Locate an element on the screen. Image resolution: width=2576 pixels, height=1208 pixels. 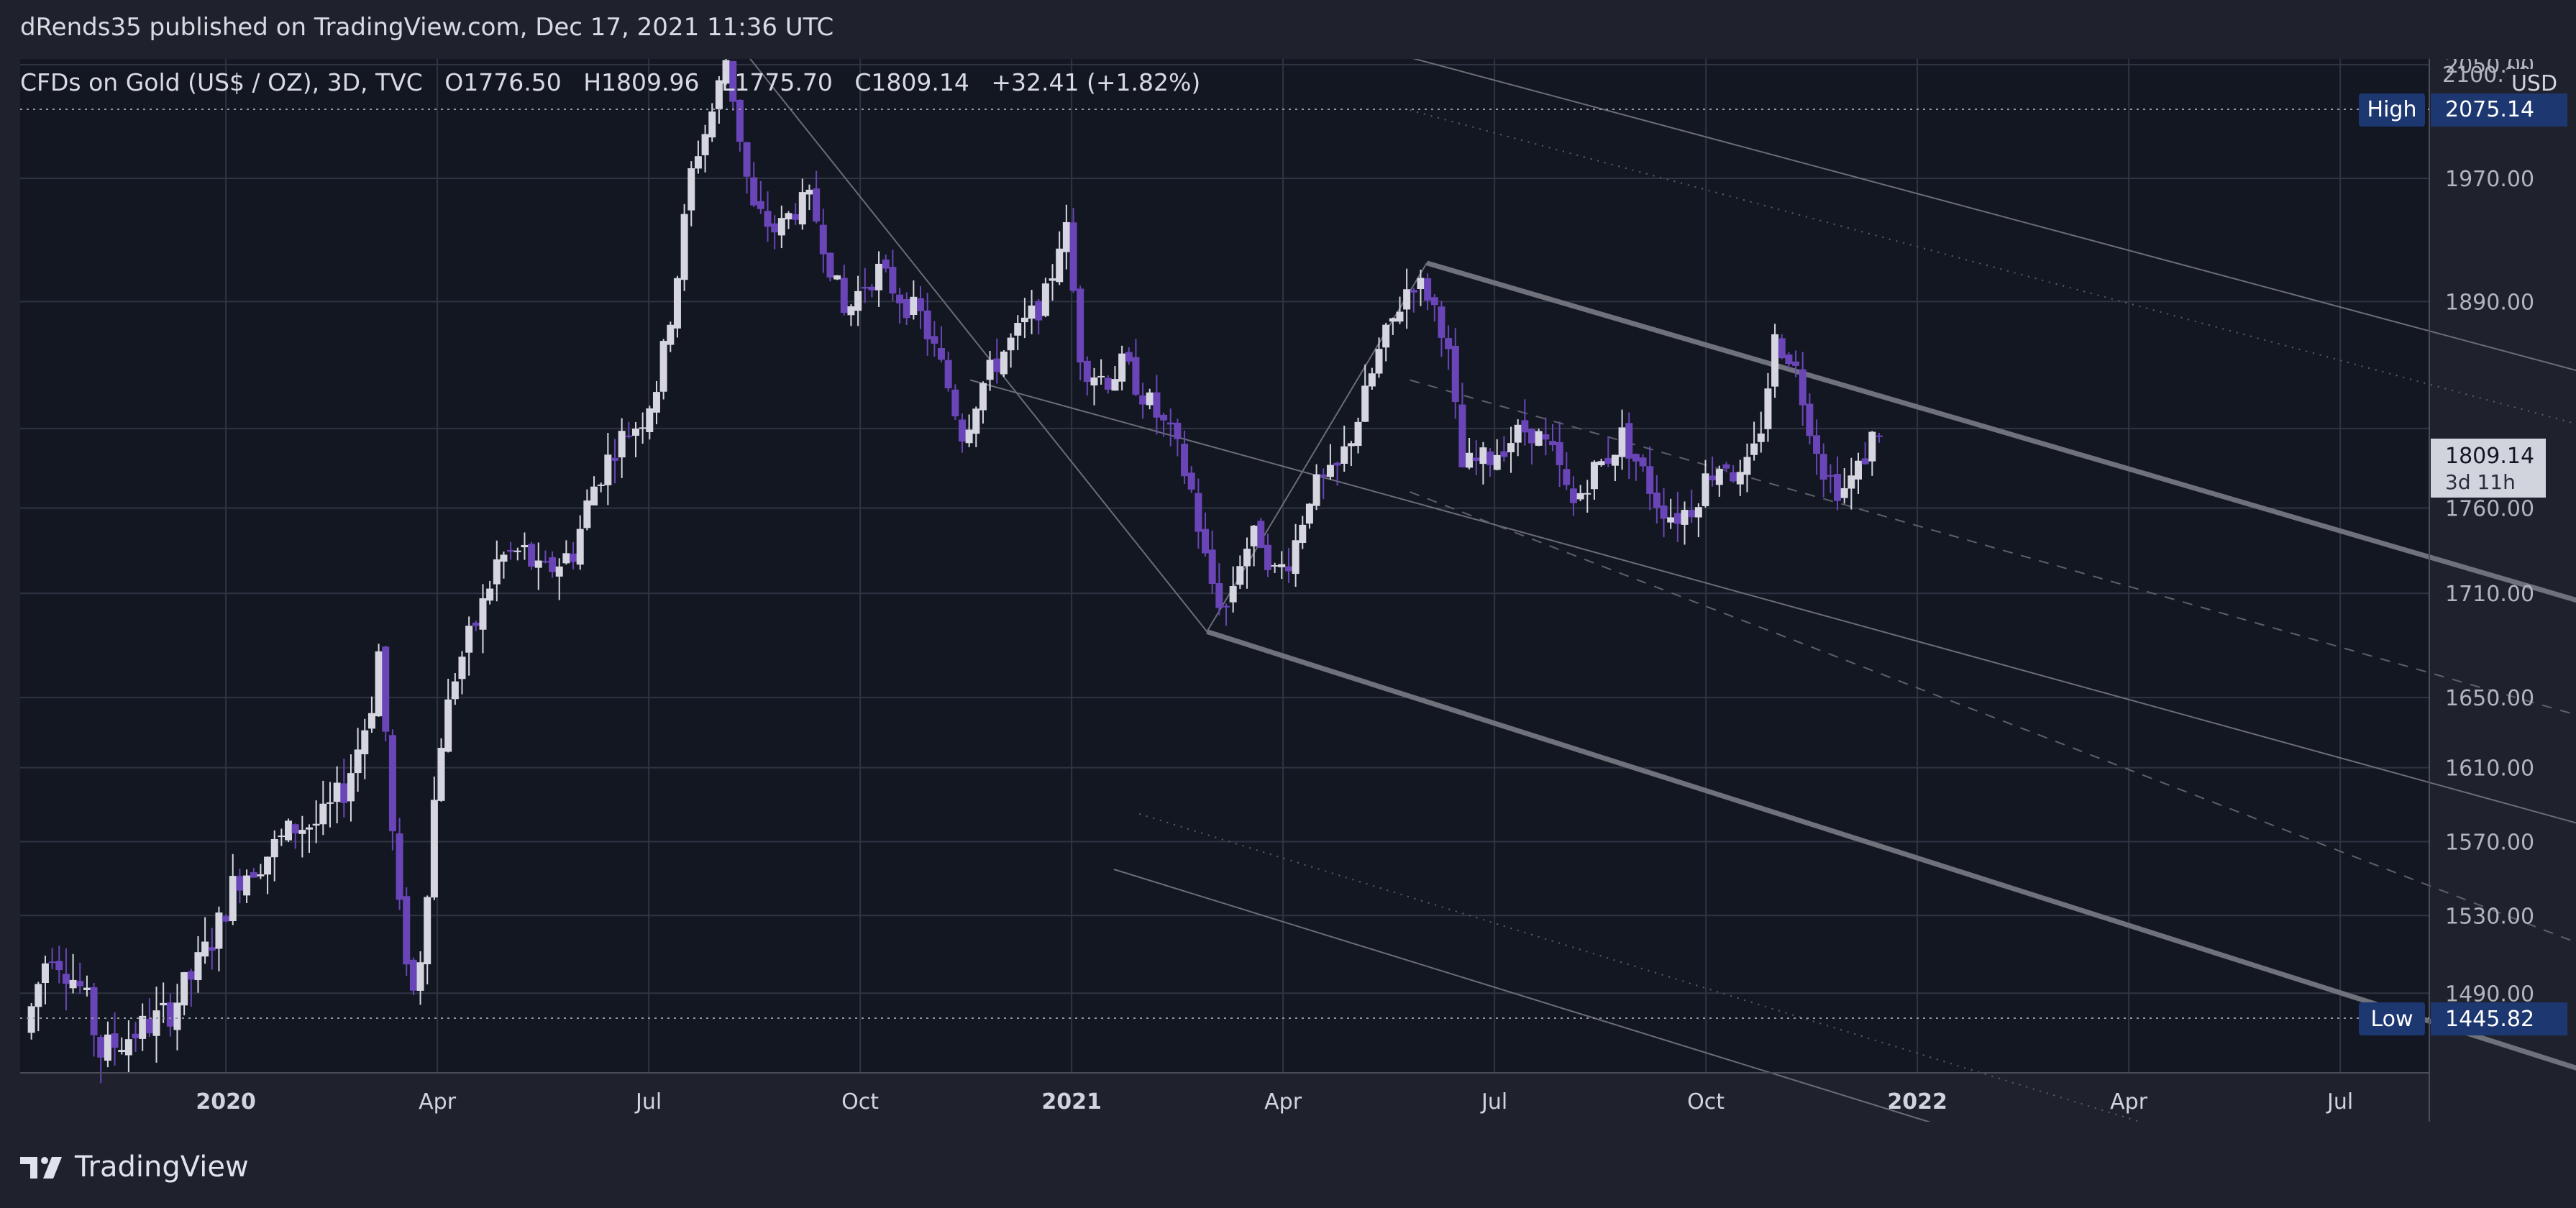
legend-low: L1775.70 is located at coordinates (777, 82).